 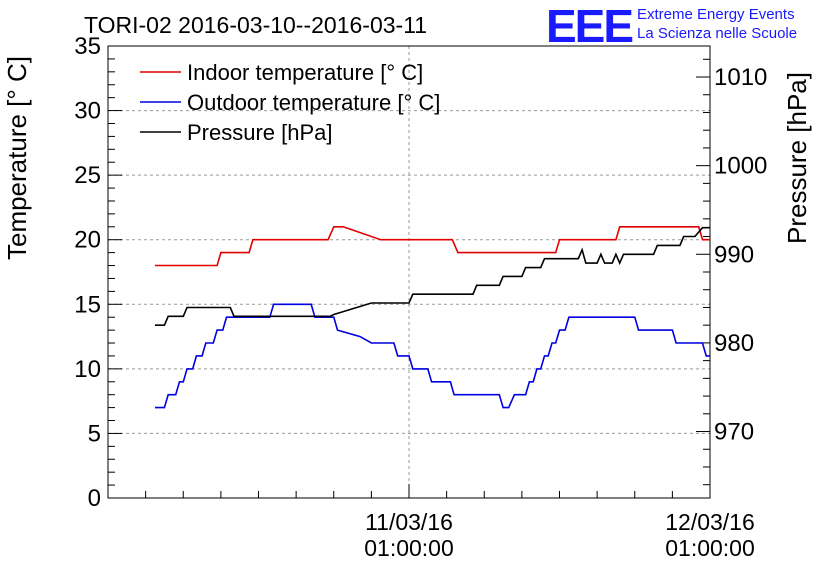 I want to click on x-tick-label-date: 12/03/16, so click(x=710, y=522).